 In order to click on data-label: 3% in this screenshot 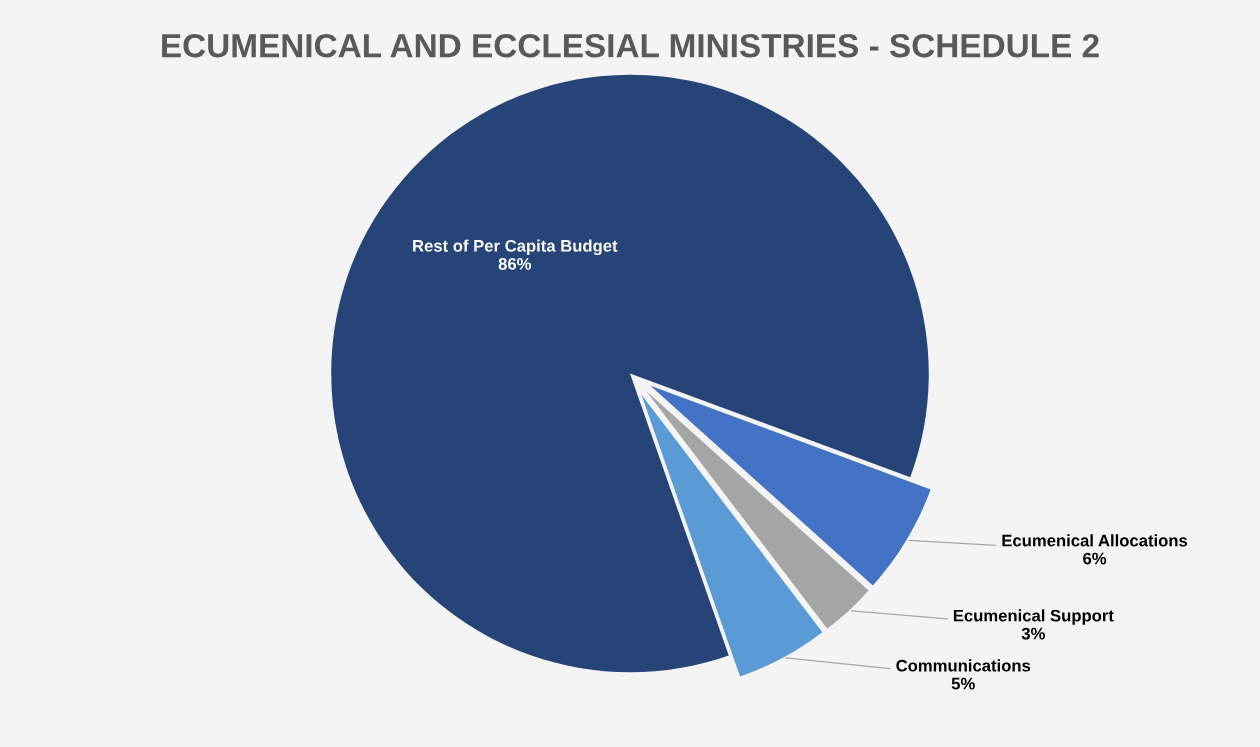, I will do `click(1033, 633)`.